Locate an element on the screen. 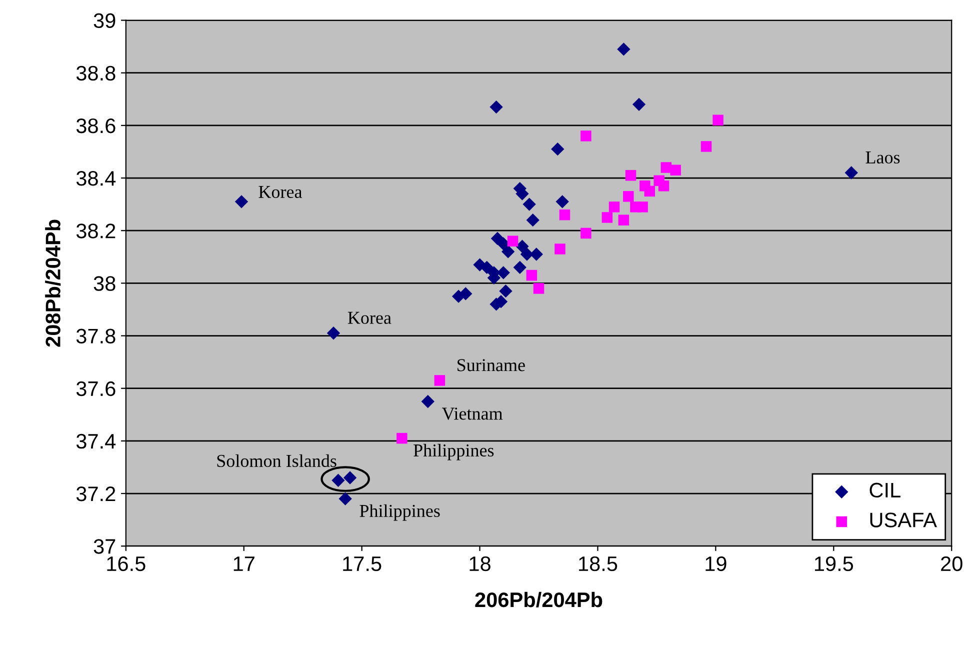  x-tick-label: 16.5 is located at coordinates (126, 564).